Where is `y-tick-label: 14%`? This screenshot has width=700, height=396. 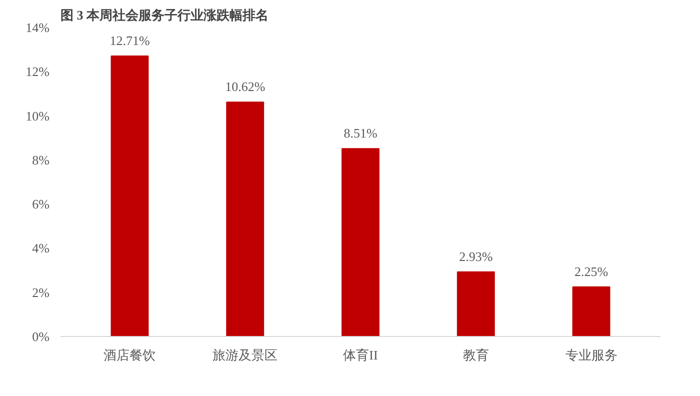
y-tick-label: 14% is located at coordinates (38, 27).